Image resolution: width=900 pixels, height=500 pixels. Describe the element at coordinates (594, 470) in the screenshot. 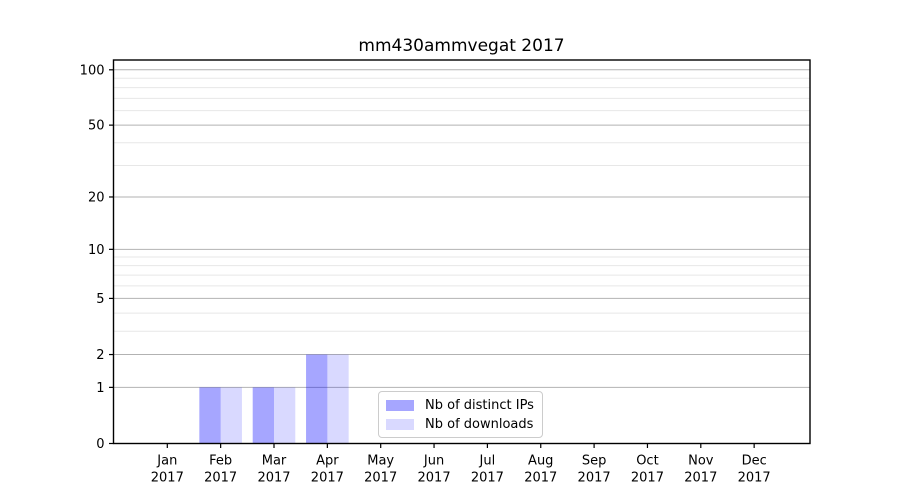

I see `x-tick-label: Sep 2017` at that location.